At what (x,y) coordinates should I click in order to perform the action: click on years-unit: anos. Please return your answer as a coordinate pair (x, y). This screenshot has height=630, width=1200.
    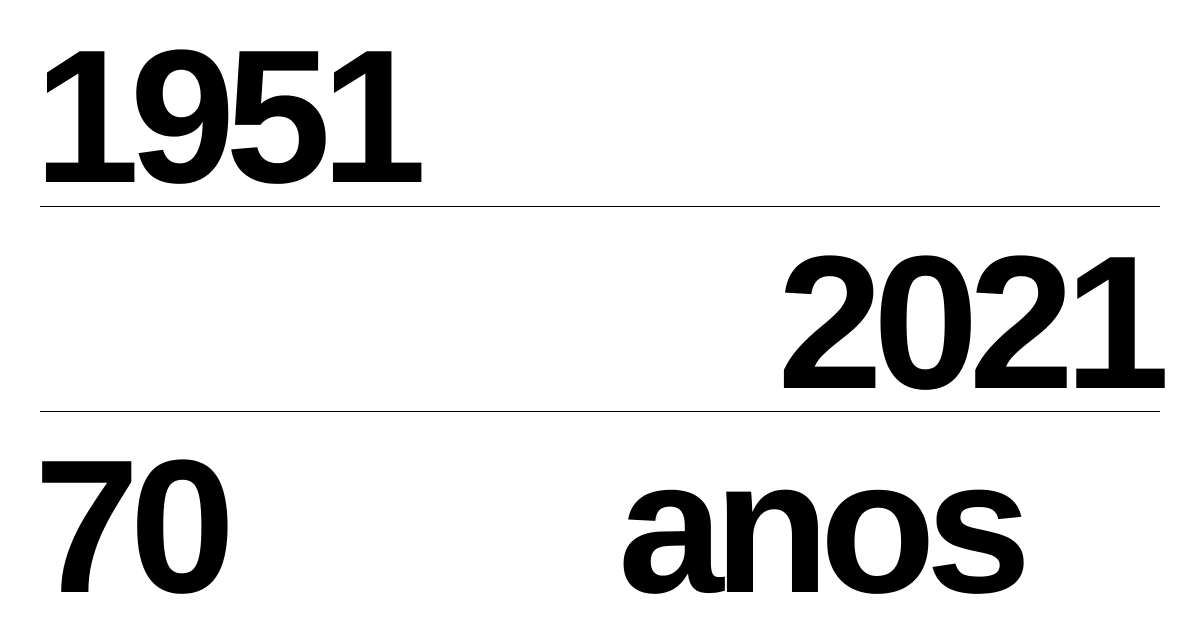
    Looking at the image, I should click on (824, 525).